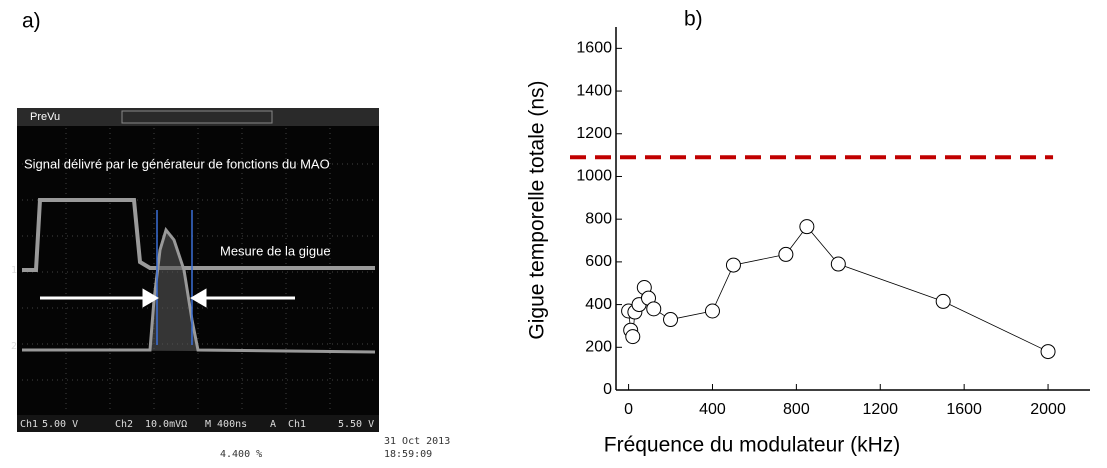 The image size is (1107, 468). I want to click on y-tick-label: 1200, so click(594, 133).